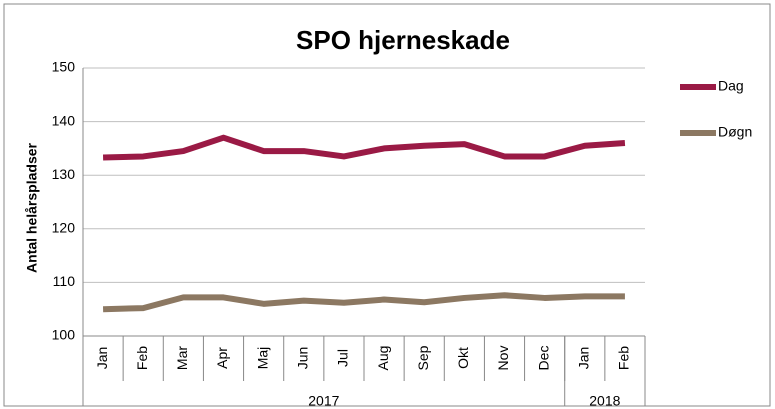 The height and width of the screenshot is (409, 775). Describe the element at coordinates (64, 228) in the screenshot. I see `y-tick-label: 120` at that location.